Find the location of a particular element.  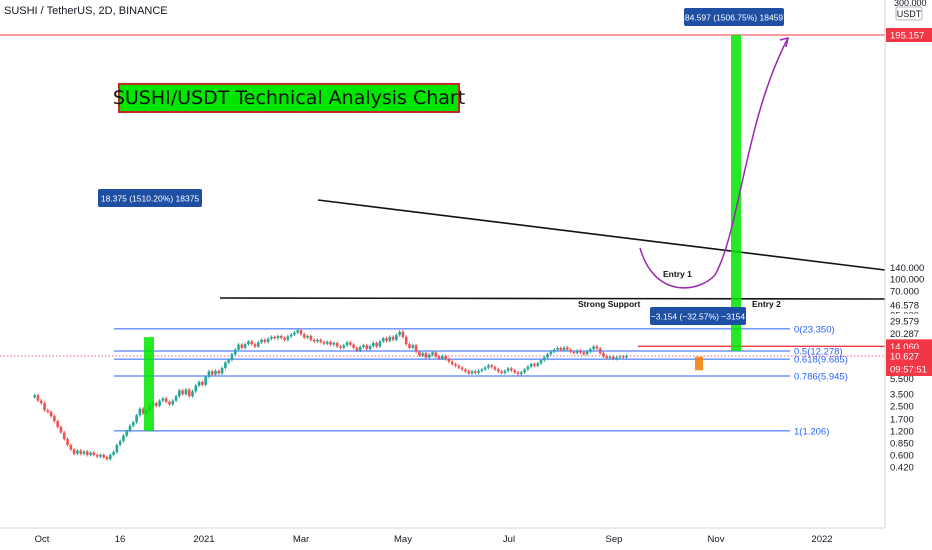

projection-arrowhead is located at coordinates (784, 42).